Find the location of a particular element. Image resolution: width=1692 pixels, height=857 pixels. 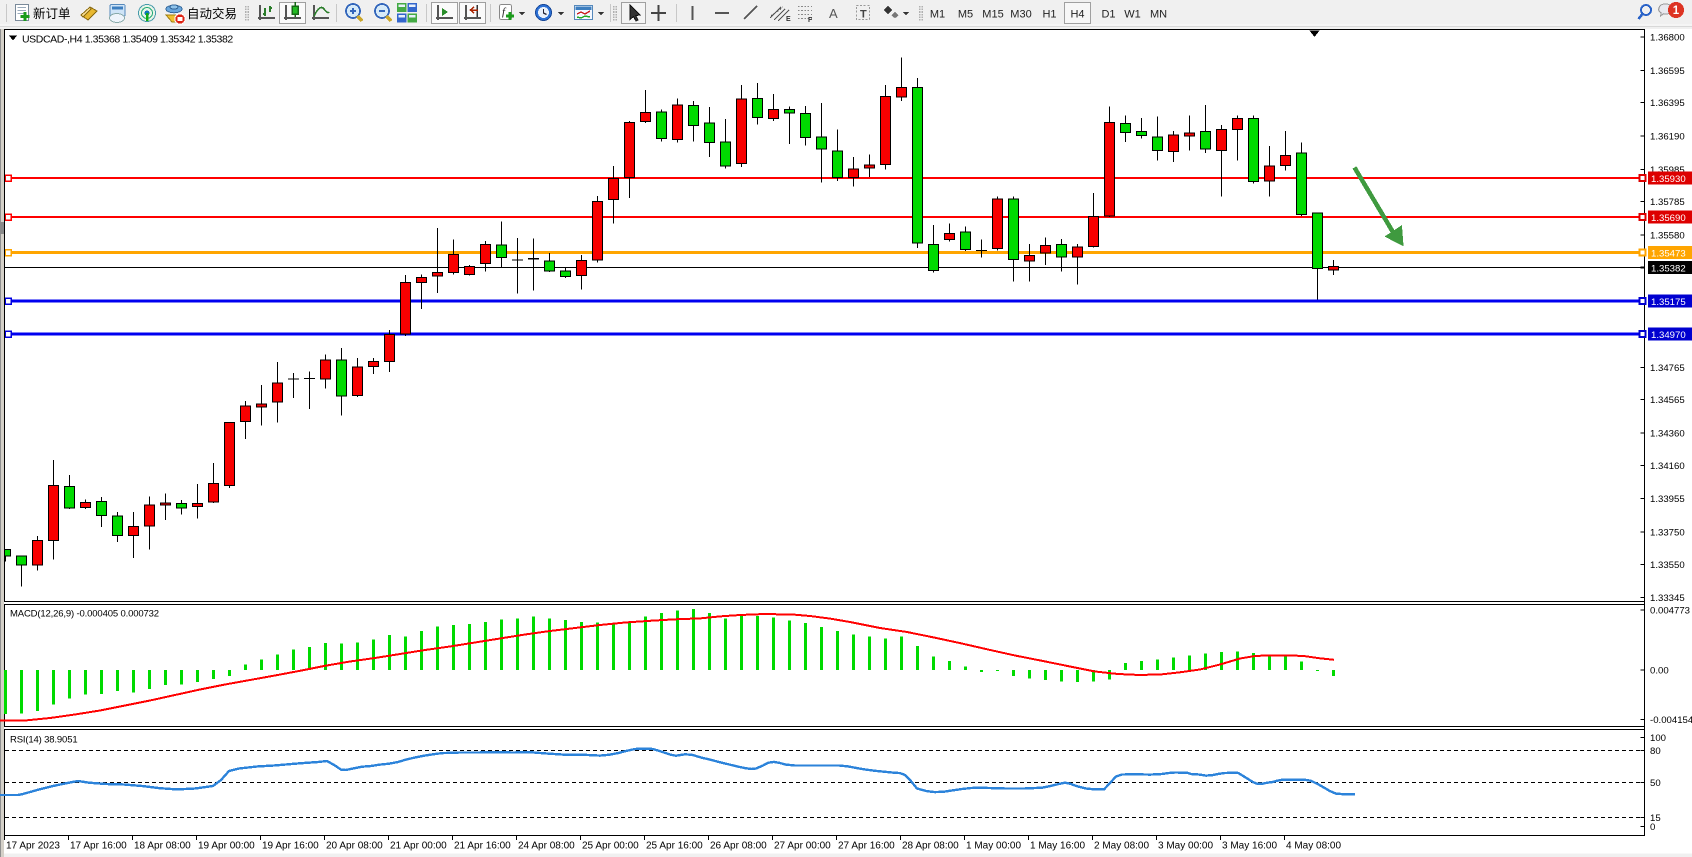

svg-text: 1.34970 is located at coordinates (1668, 335).